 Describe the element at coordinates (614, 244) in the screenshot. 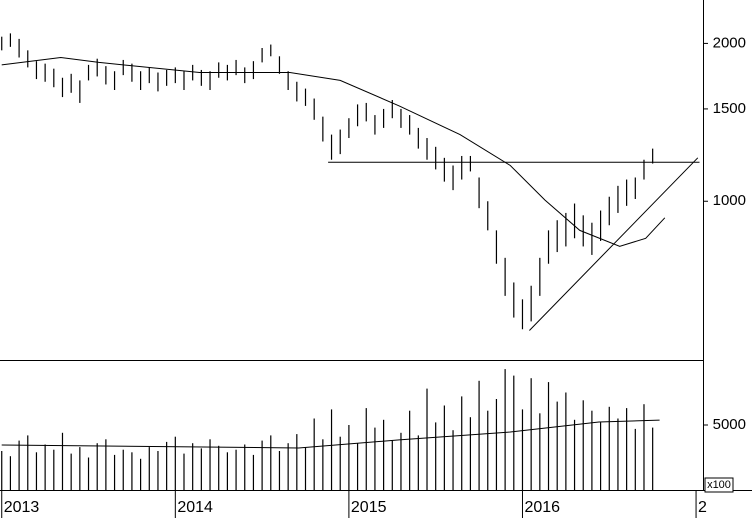

I see `trend-line` at that location.